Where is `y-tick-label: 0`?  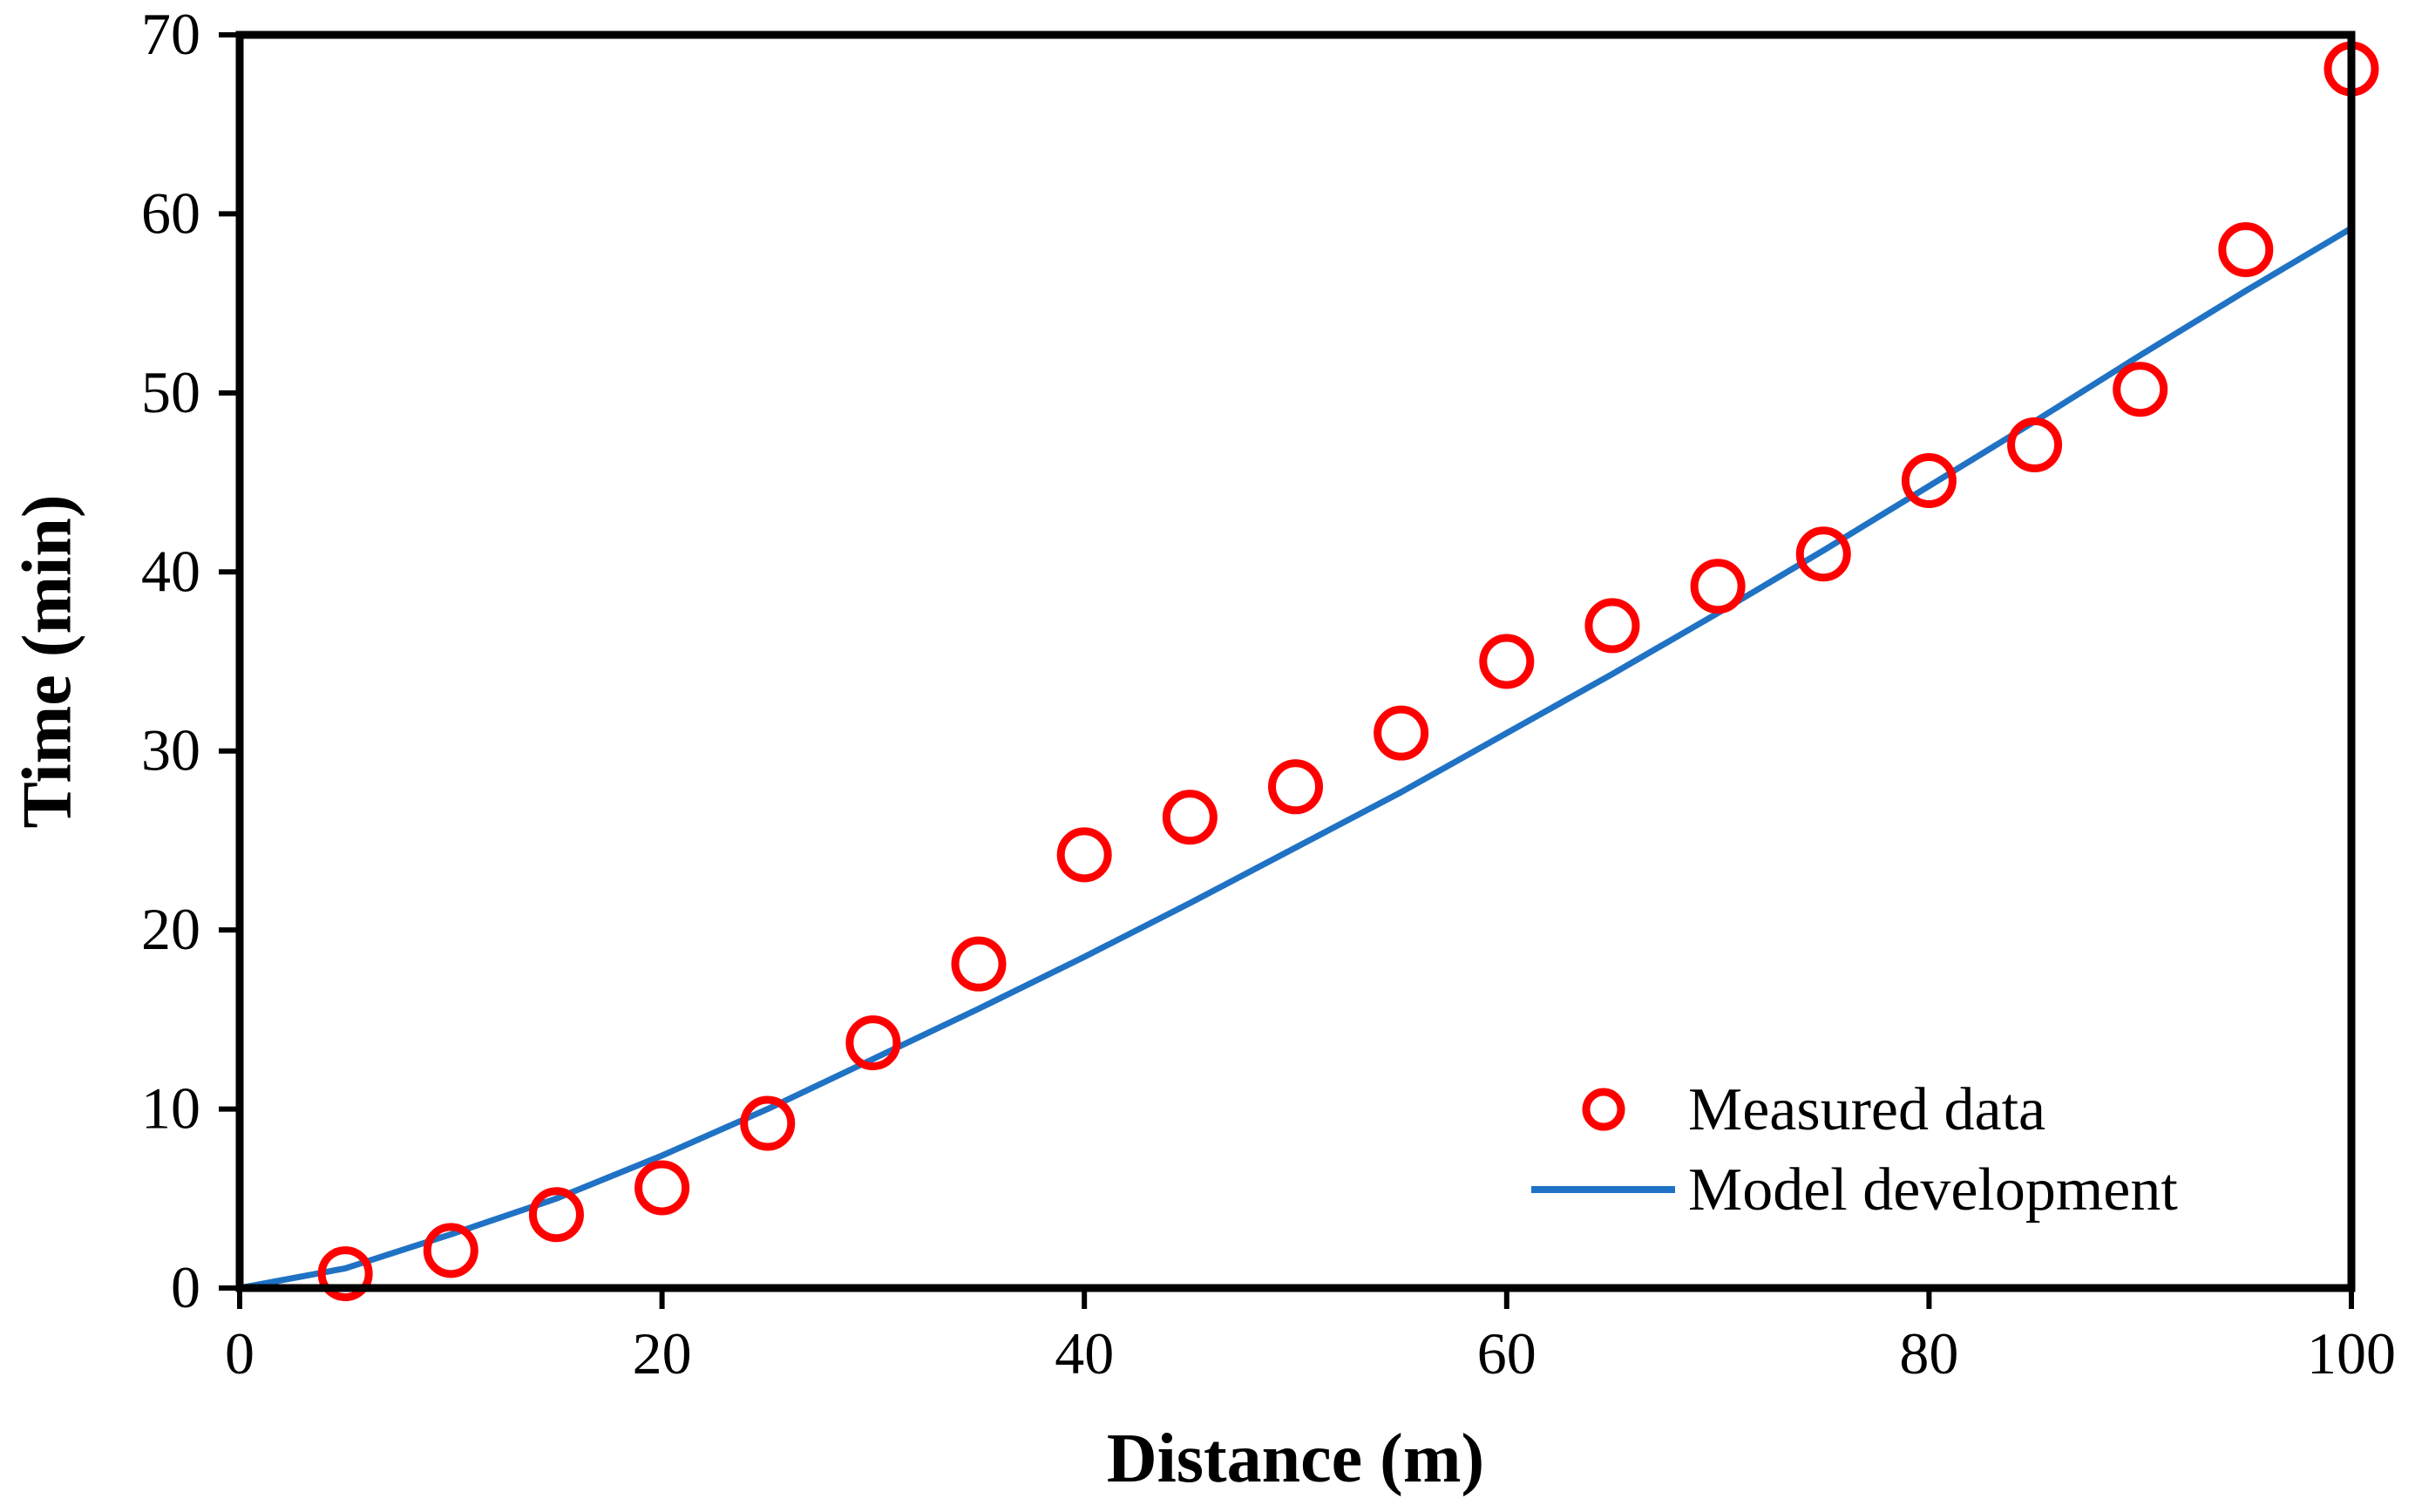
y-tick-label: 0 is located at coordinates (185, 1287).